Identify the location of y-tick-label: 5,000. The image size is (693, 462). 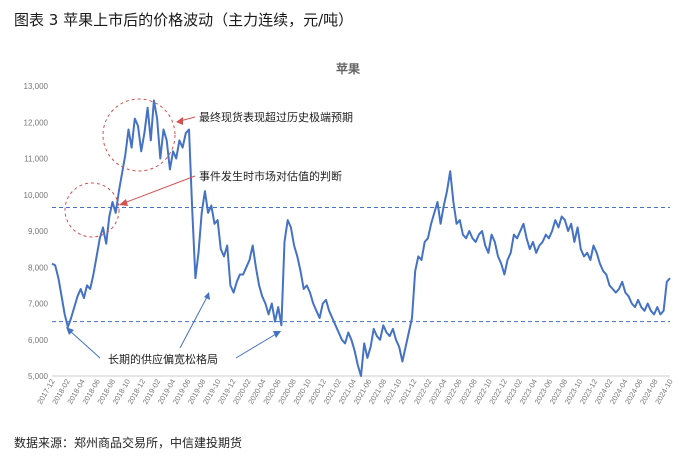
(38, 376).